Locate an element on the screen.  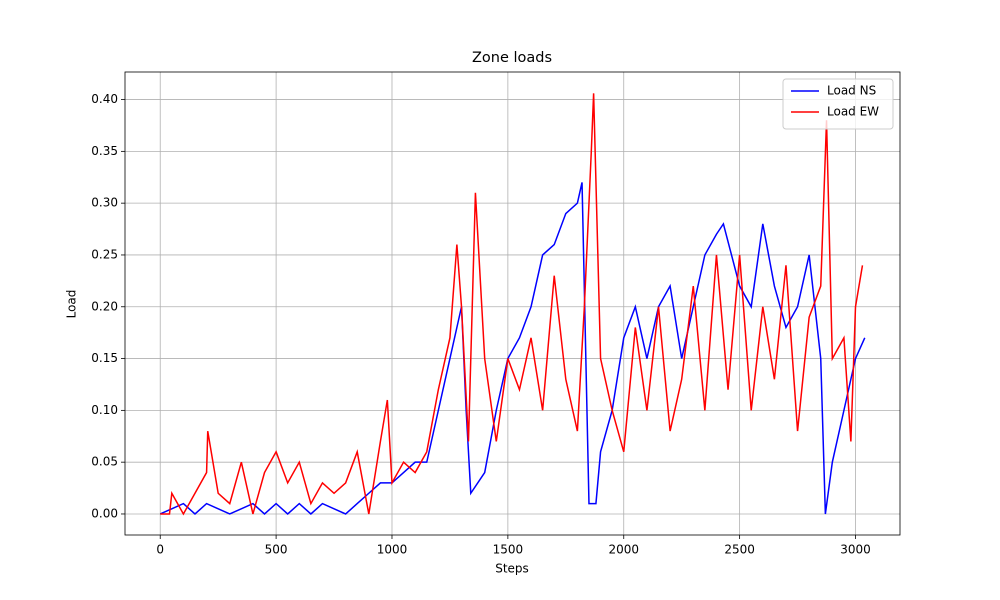
y-tick-label: 0.00 is located at coordinates (104, 513).